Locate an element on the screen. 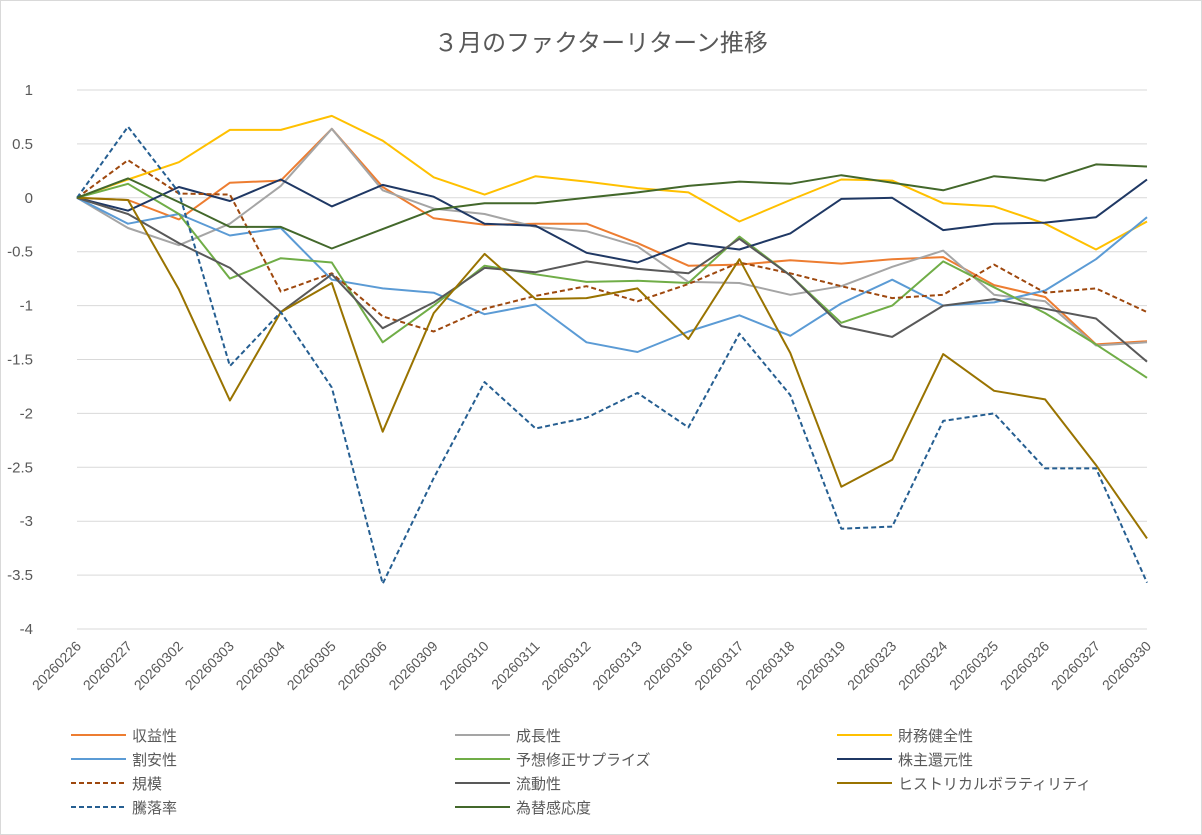 This screenshot has height=835, width=1202. legend-label: 騰落率 is located at coordinates (154, 808).